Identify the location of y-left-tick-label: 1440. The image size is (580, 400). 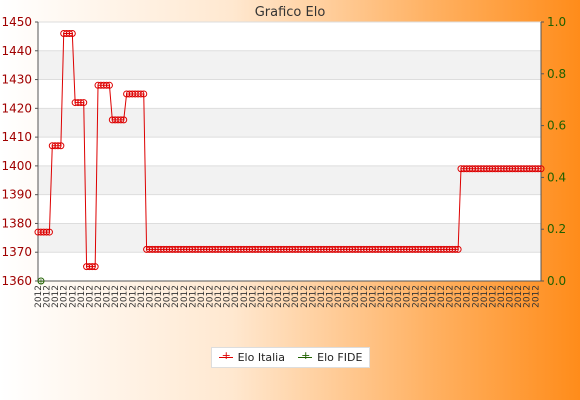
(16, 51).